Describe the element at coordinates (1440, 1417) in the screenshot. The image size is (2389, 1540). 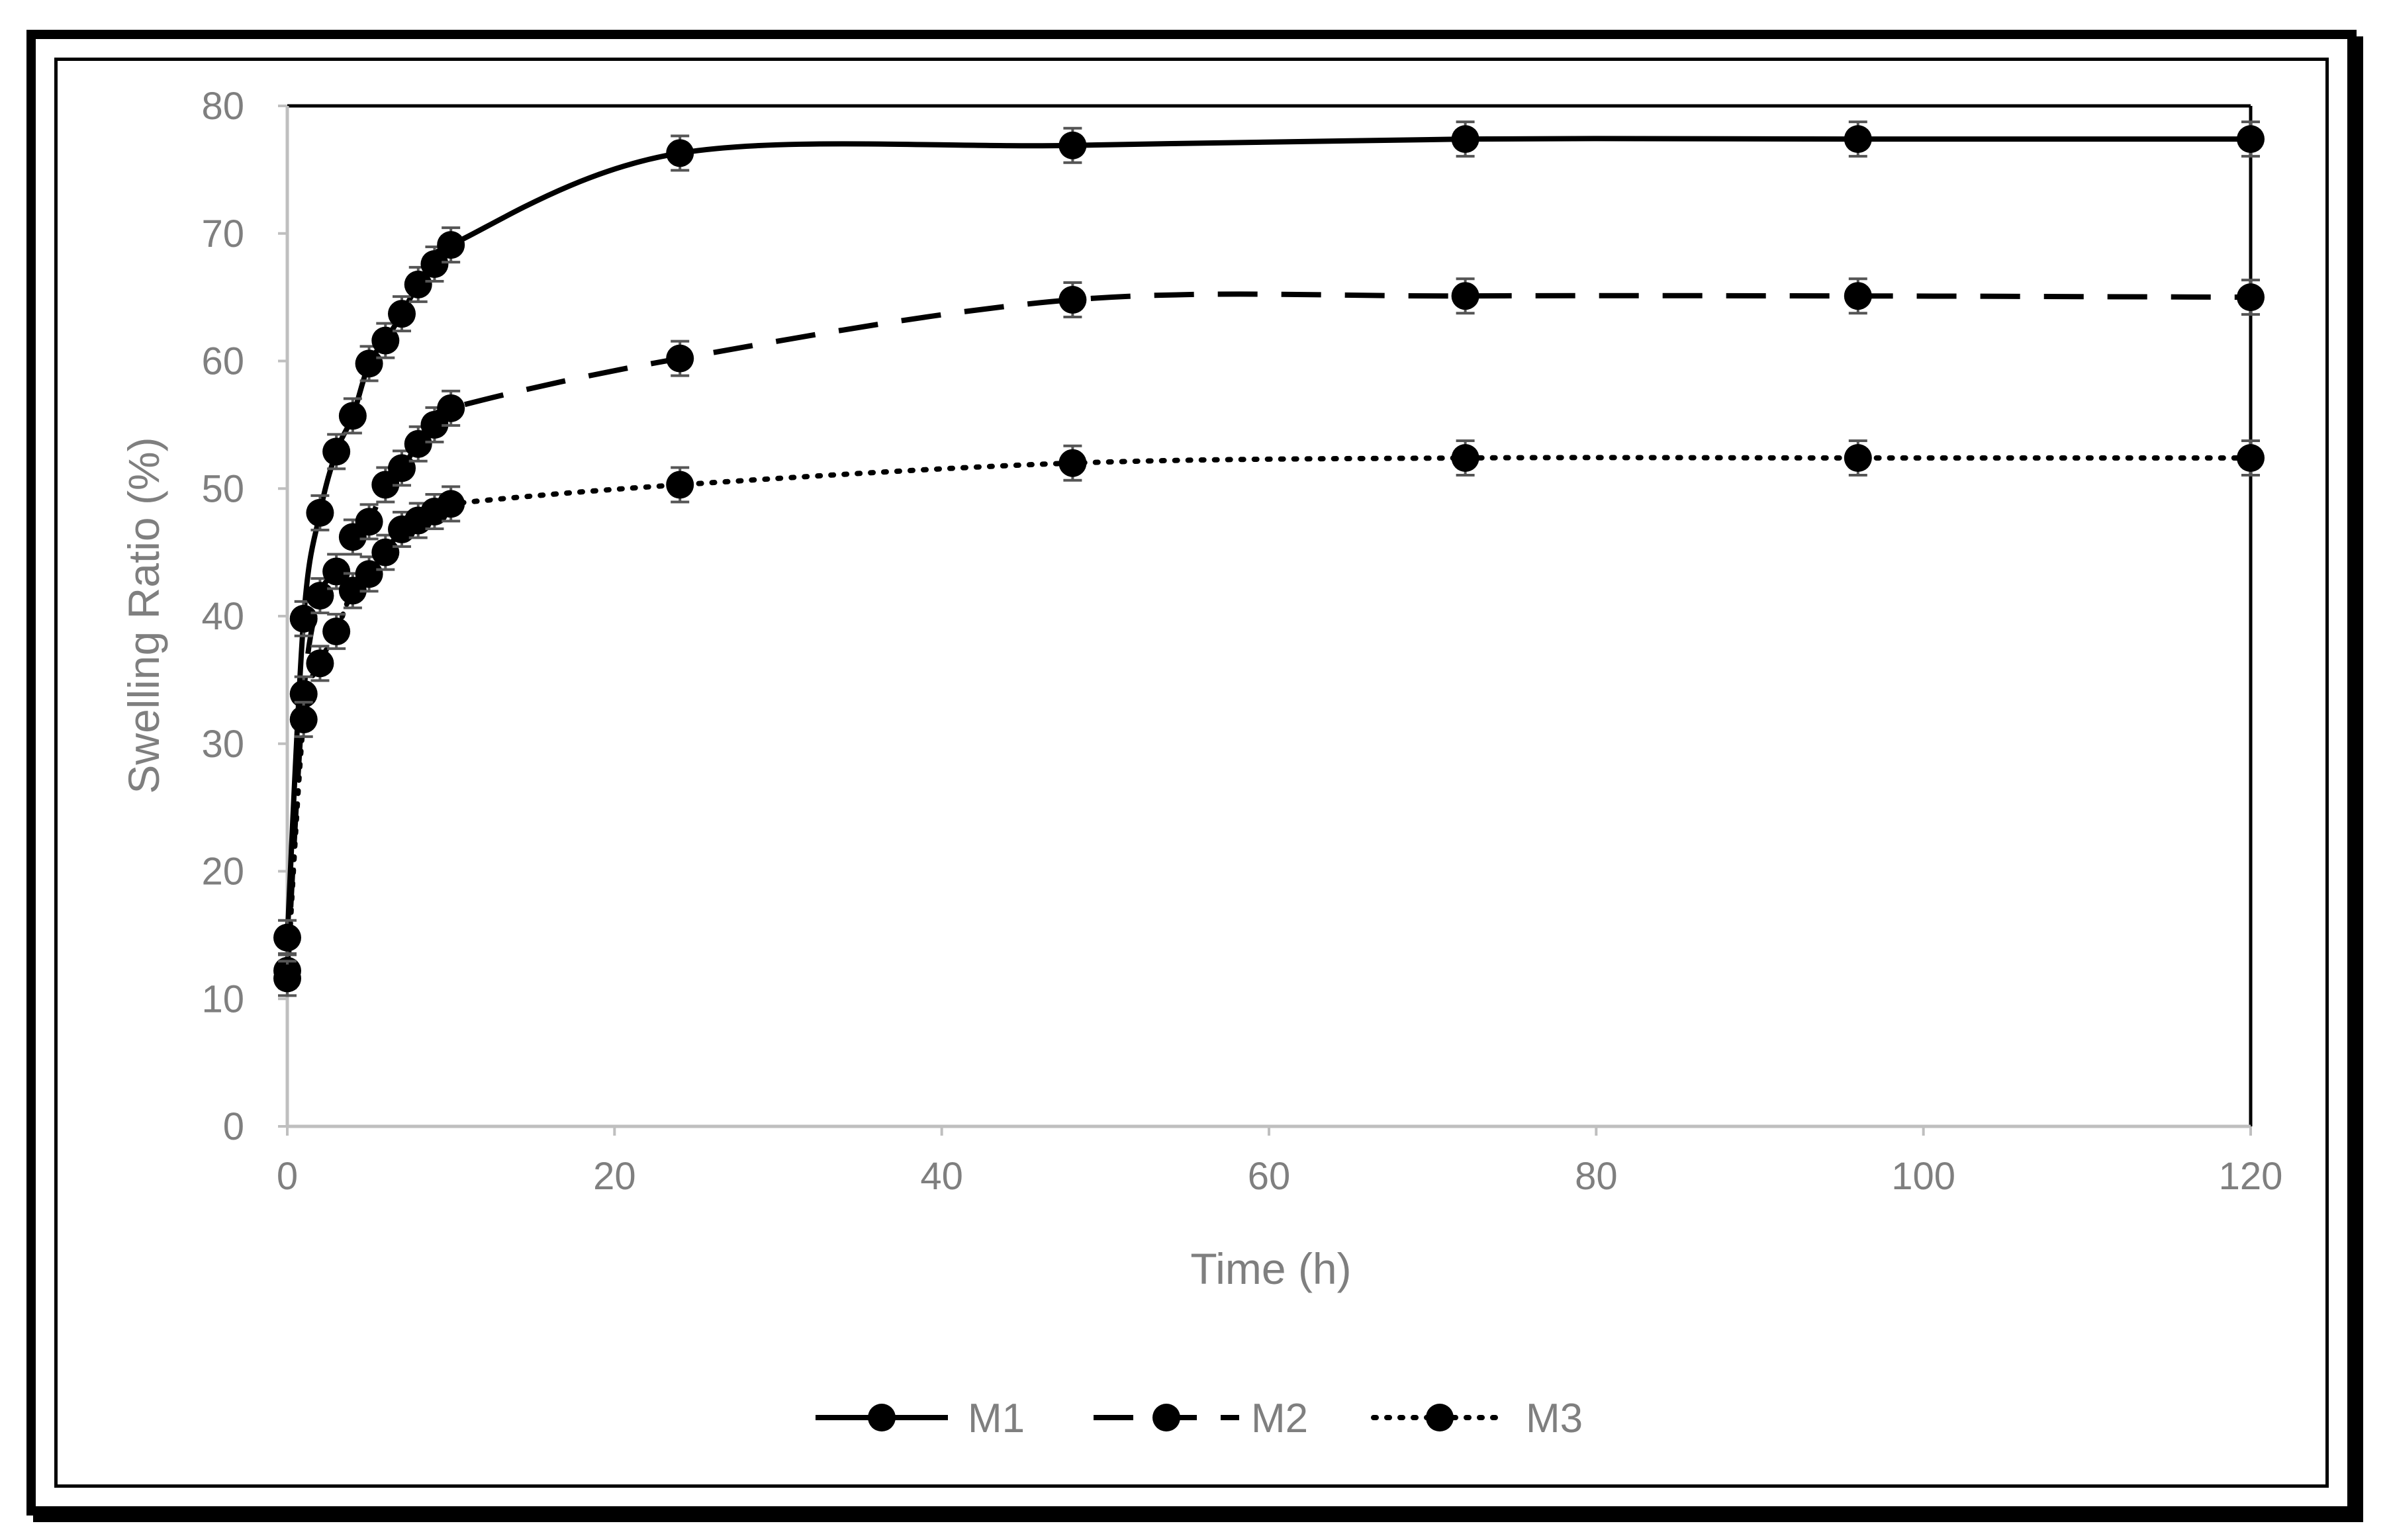
I see `legend-marker-m3` at that location.